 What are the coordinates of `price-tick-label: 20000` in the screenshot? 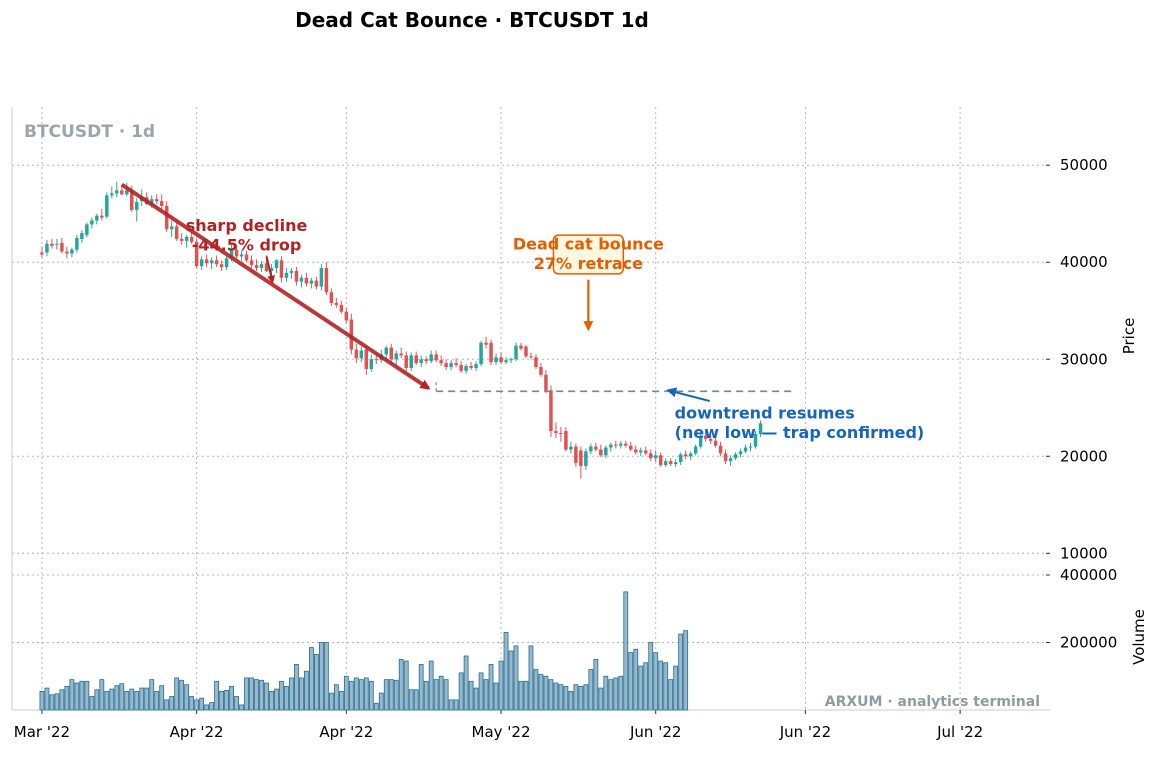 It's located at (1084, 456).